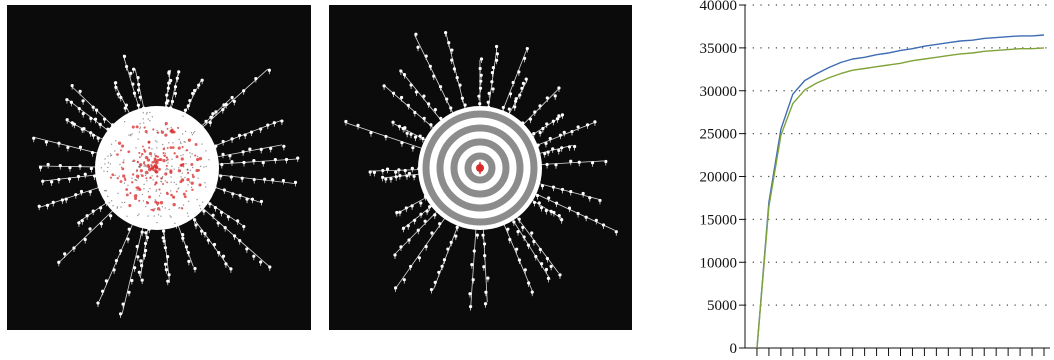 The width and height of the screenshot is (1054, 360). Describe the element at coordinates (899, 354) in the screenshot. I see `x-axis-ticks: 16111621` at that location.